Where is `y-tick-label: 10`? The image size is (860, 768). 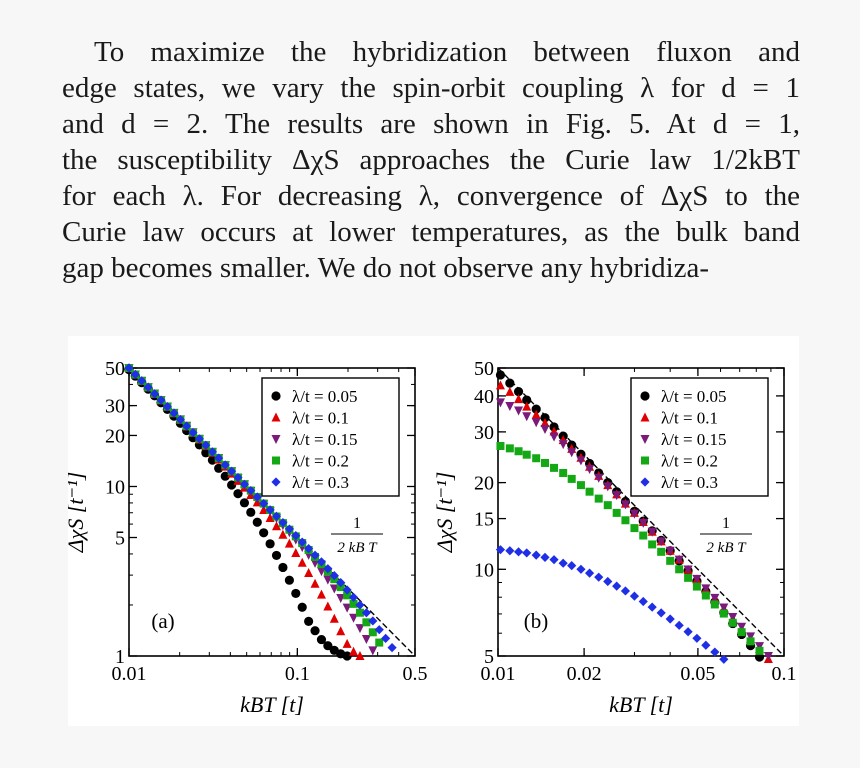
y-tick-label: 10 is located at coordinates (115, 487).